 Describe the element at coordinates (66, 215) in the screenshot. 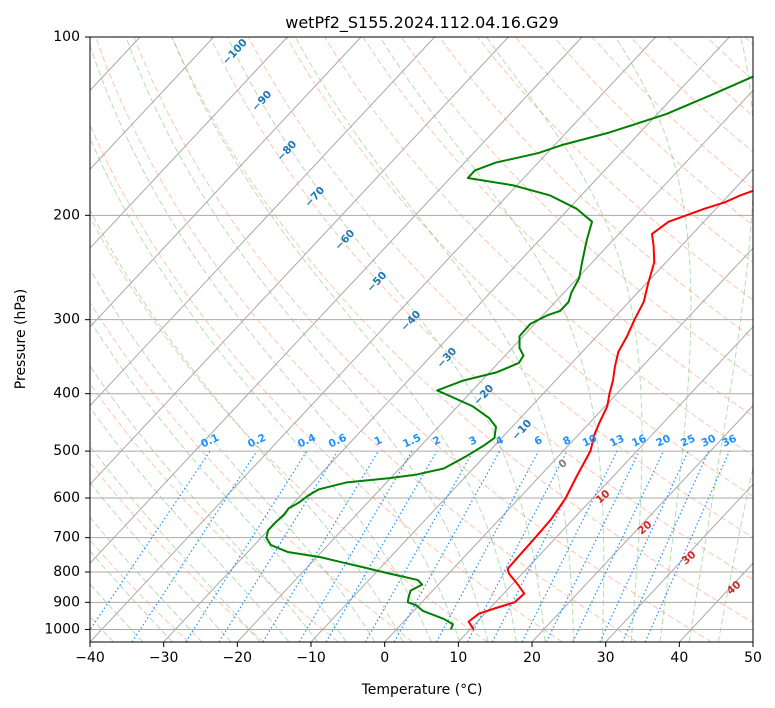

I see `y-tick-label: 200` at that location.